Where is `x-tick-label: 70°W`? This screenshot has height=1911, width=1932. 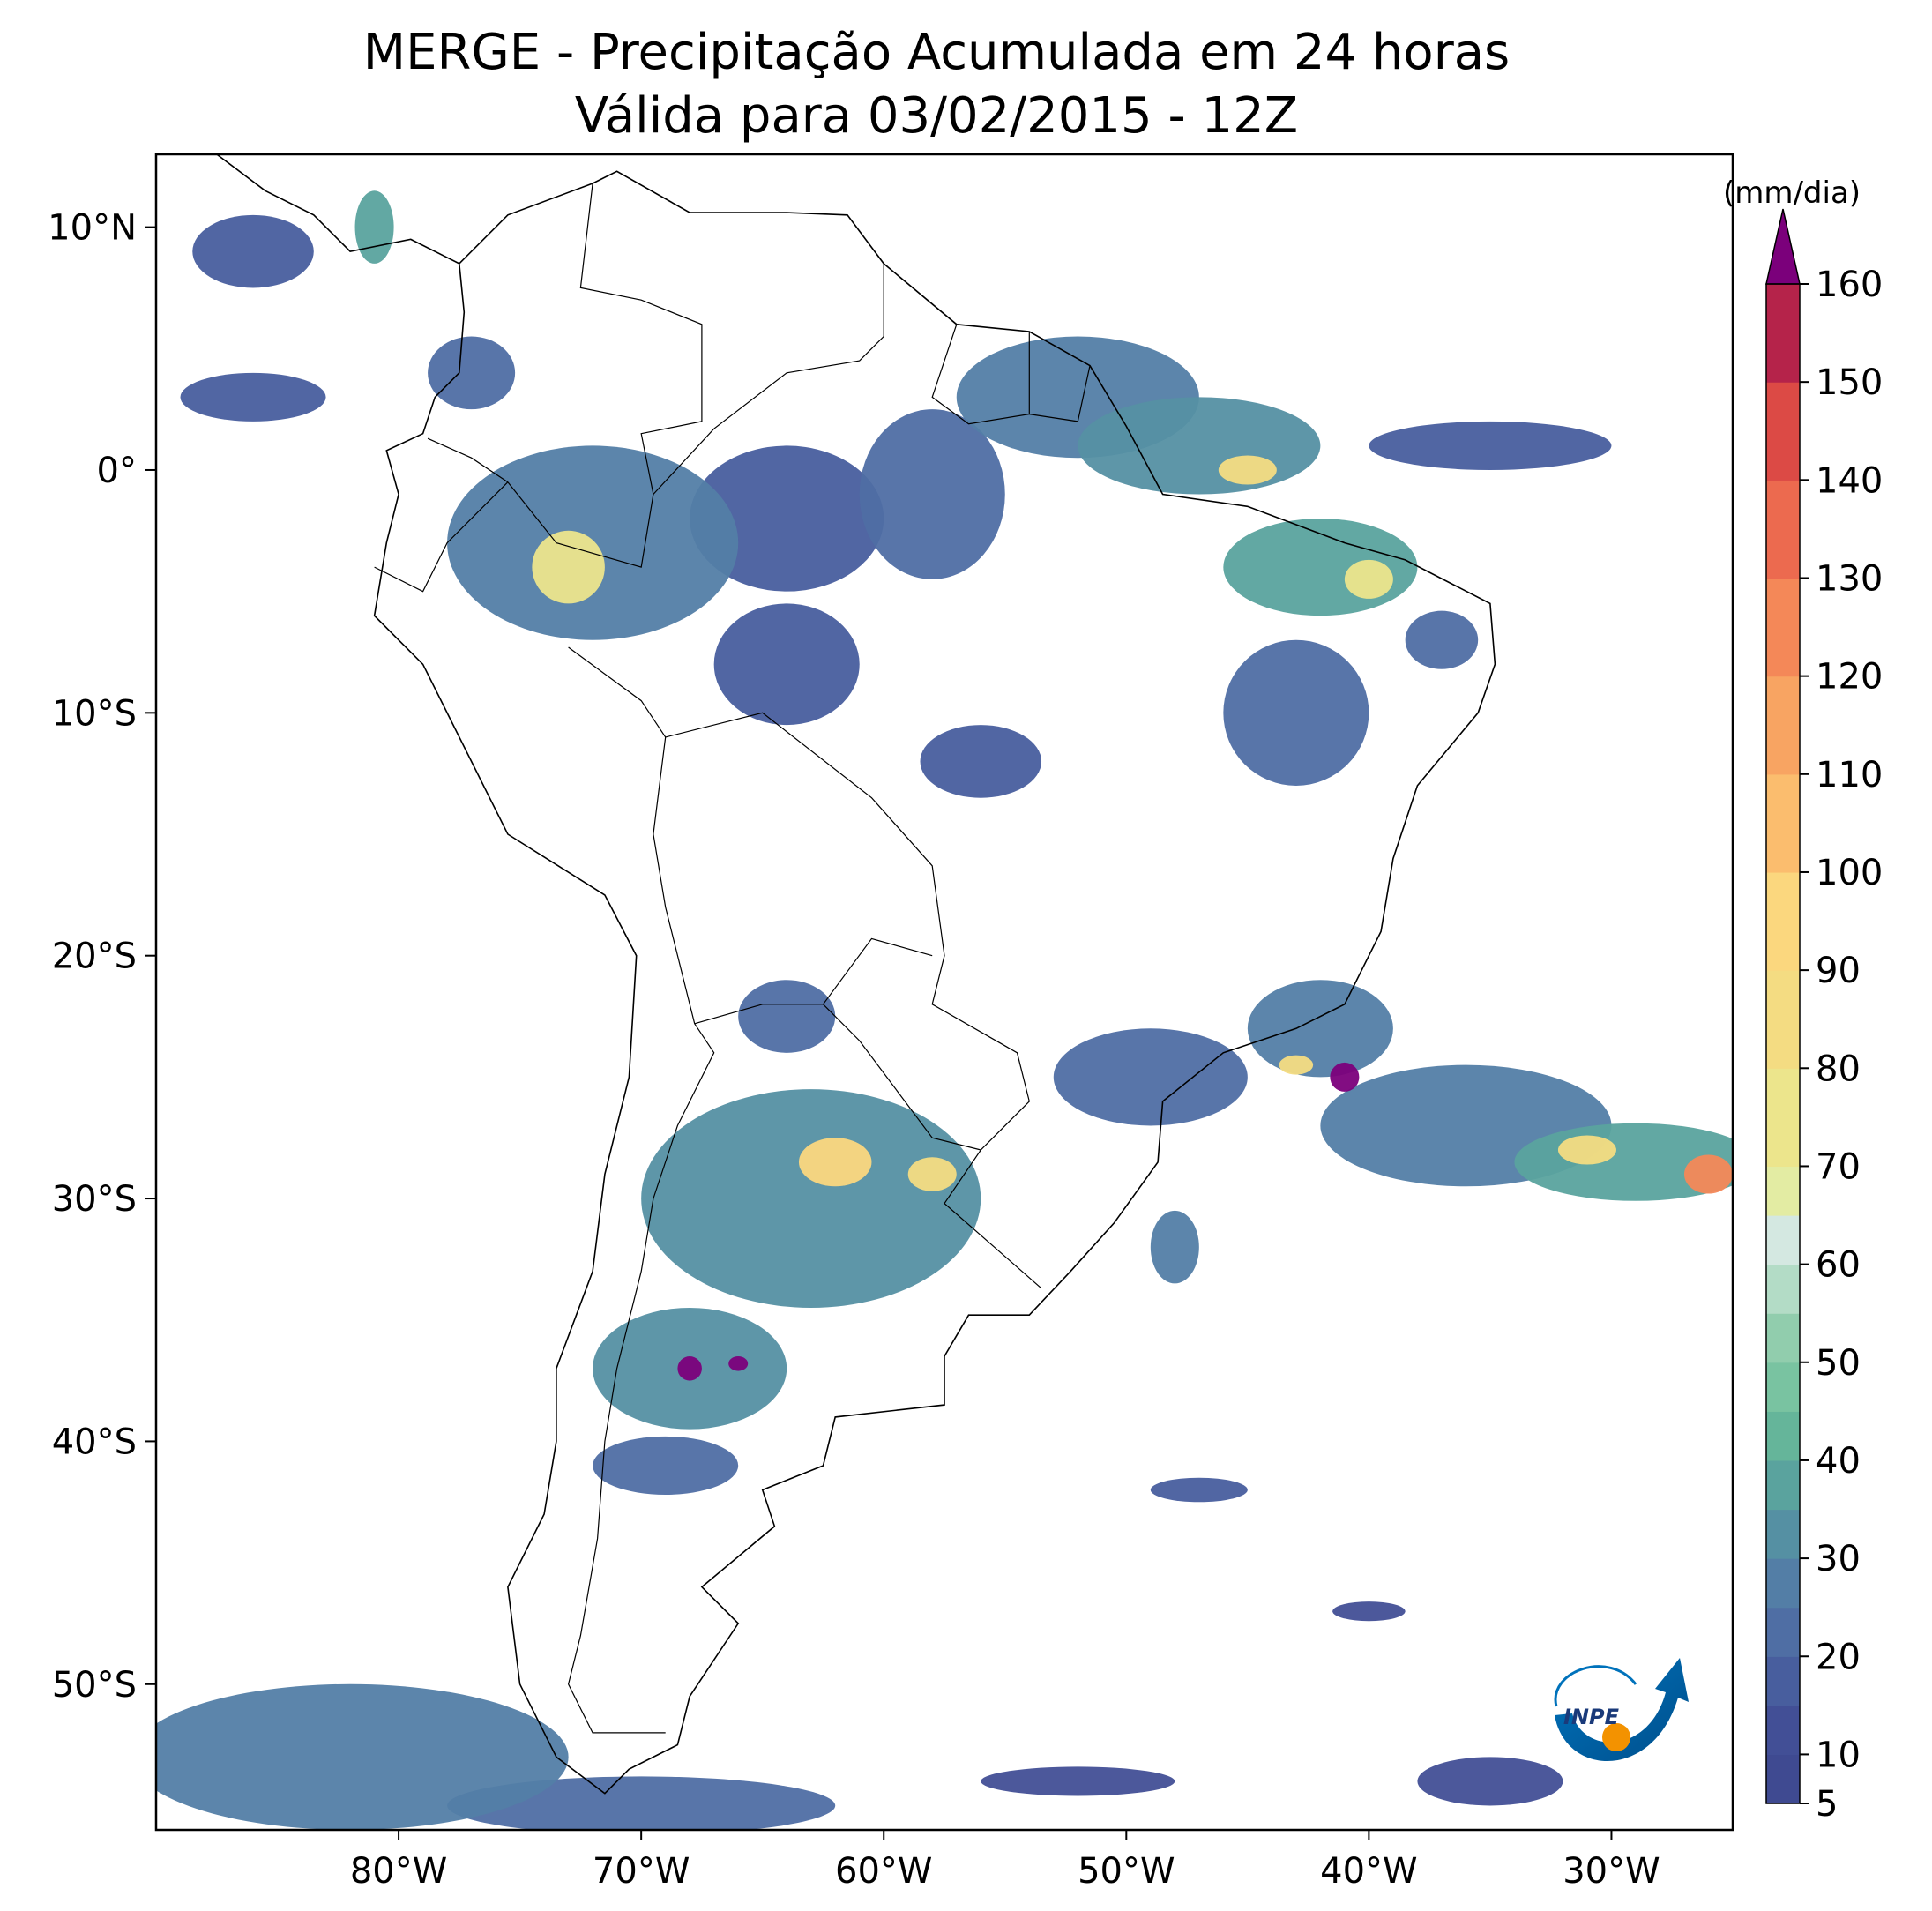 x-tick-label: 70°W is located at coordinates (641, 1872).